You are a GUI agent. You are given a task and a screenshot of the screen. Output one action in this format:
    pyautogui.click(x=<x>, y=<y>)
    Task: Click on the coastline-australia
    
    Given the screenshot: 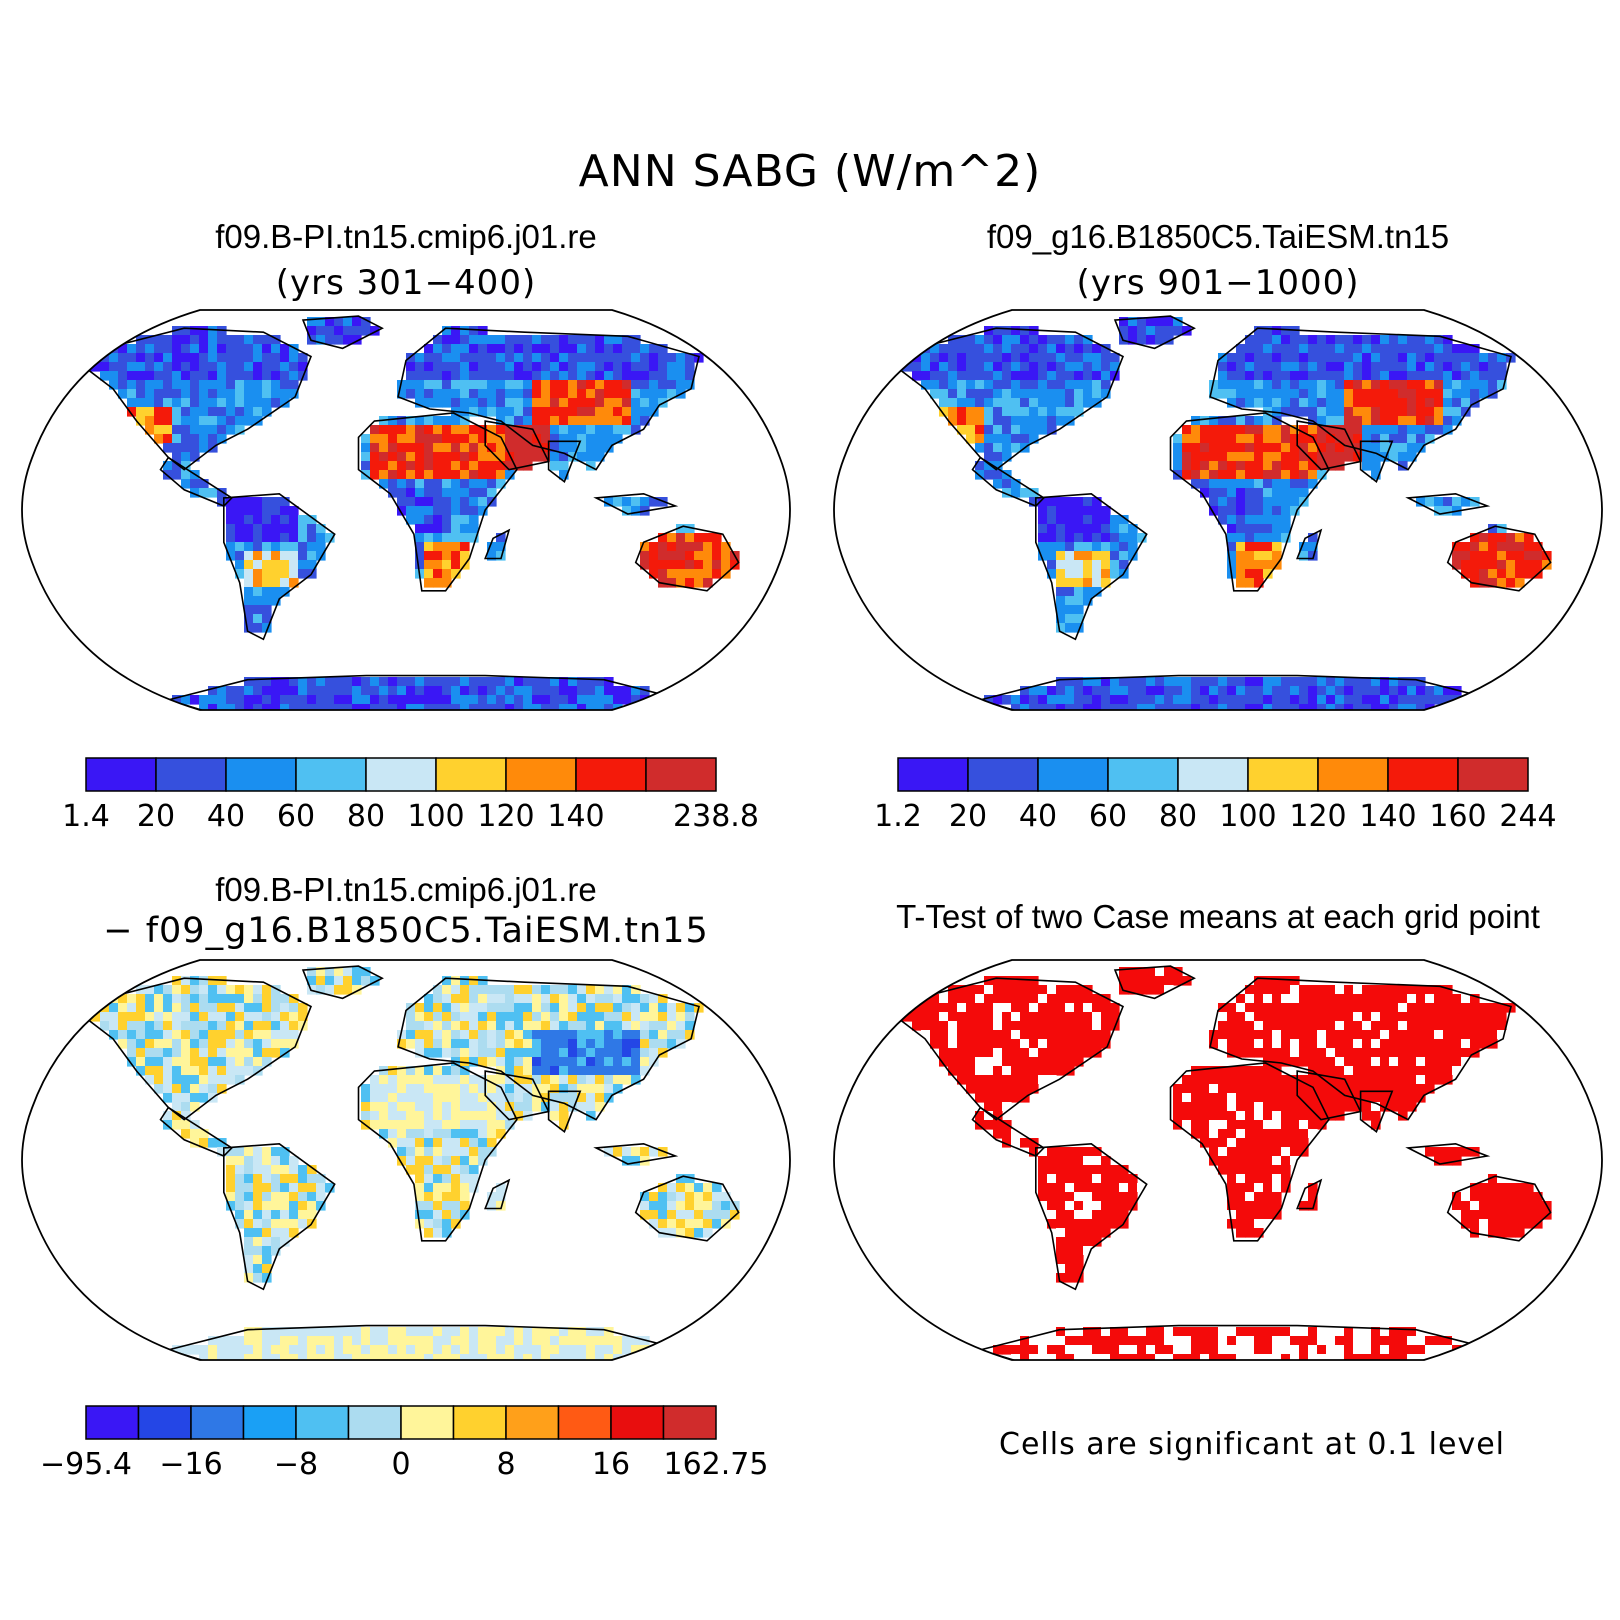 What is the action you would take?
    pyautogui.click(x=687, y=1208)
    